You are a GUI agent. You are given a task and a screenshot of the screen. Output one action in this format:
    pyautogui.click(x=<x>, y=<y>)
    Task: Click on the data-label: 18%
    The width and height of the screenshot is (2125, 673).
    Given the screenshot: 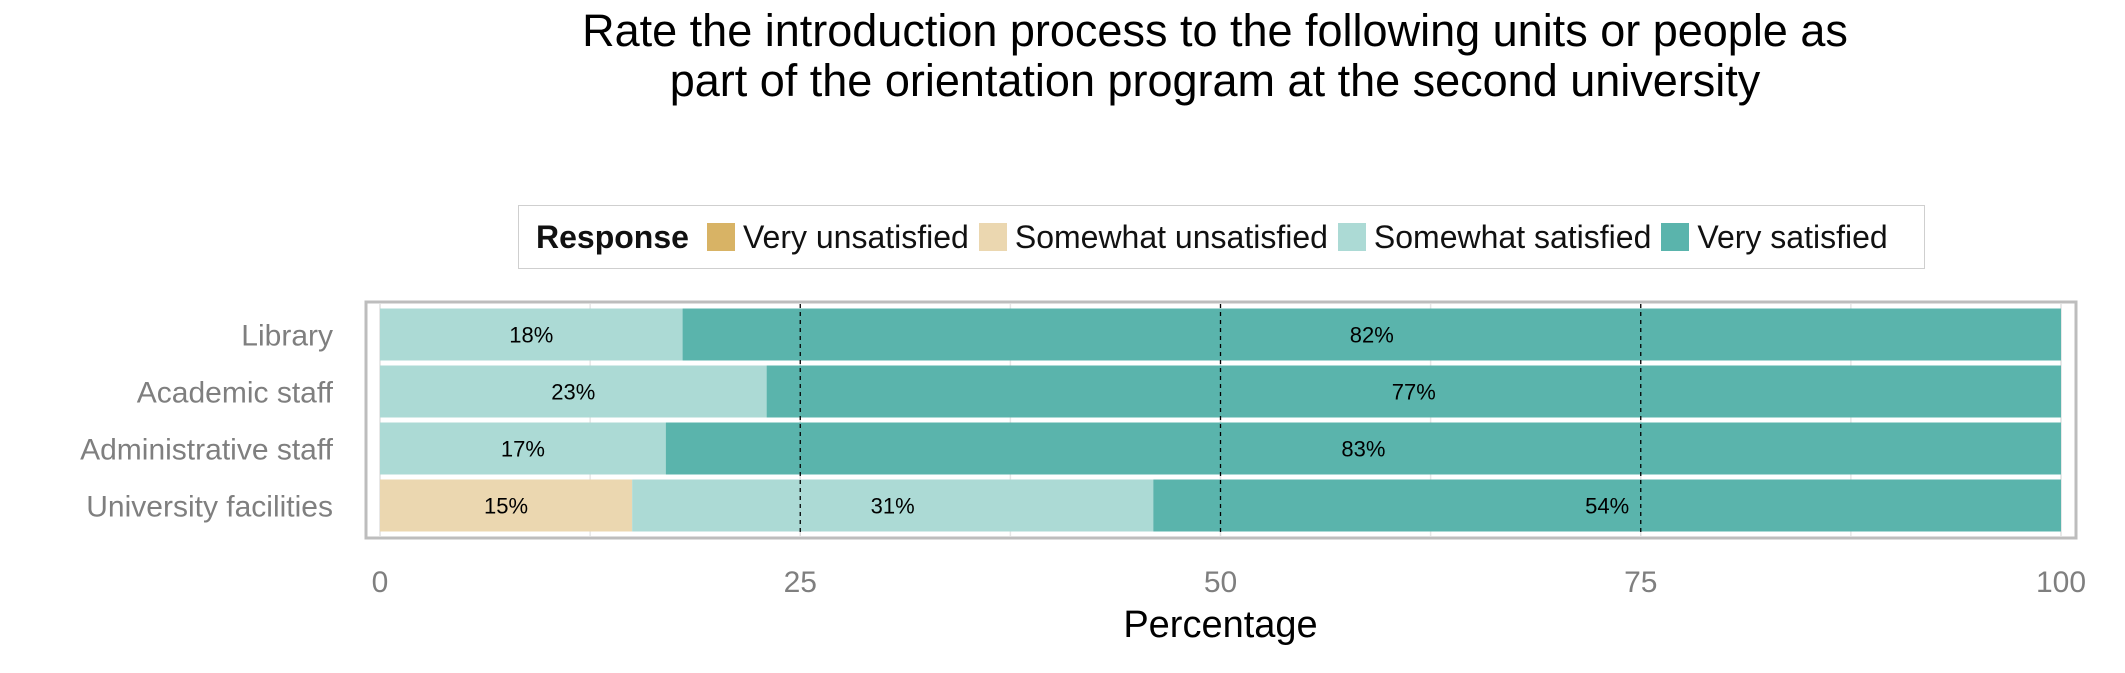 What is the action you would take?
    pyautogui.click(x=531, y=335)
    